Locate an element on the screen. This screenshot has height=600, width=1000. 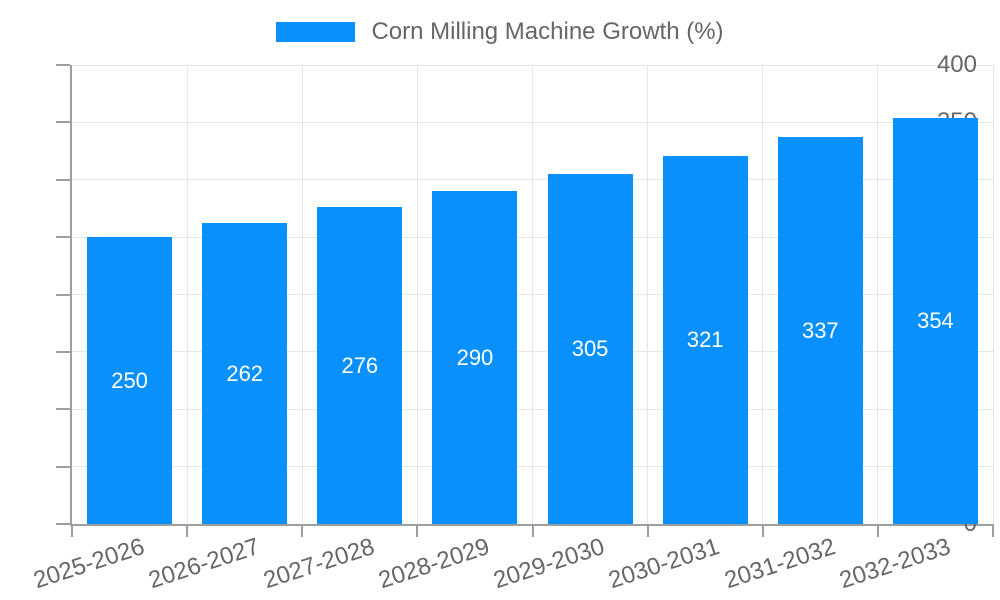
x-axis-label: 2026-2027 is located at coordinates (204, 564).